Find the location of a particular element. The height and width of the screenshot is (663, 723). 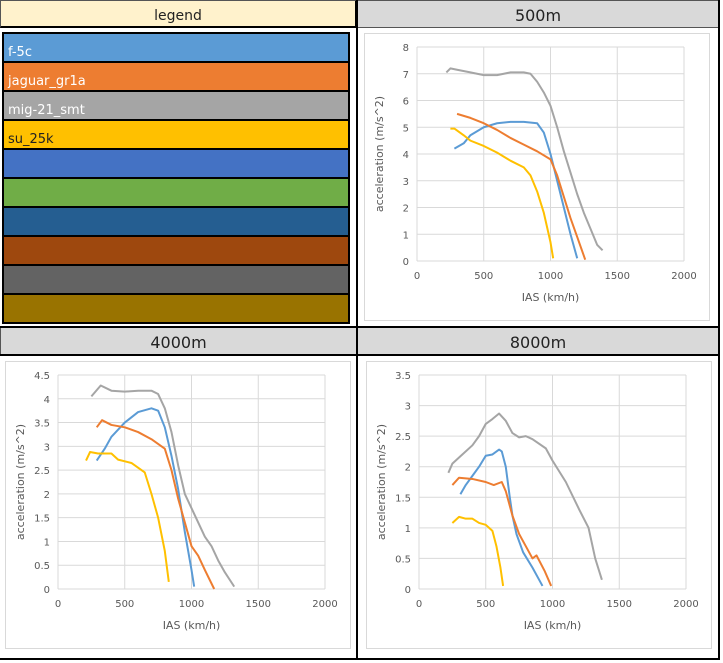

chart-title-8000m: 8000m is located at coordinates (538, 341).